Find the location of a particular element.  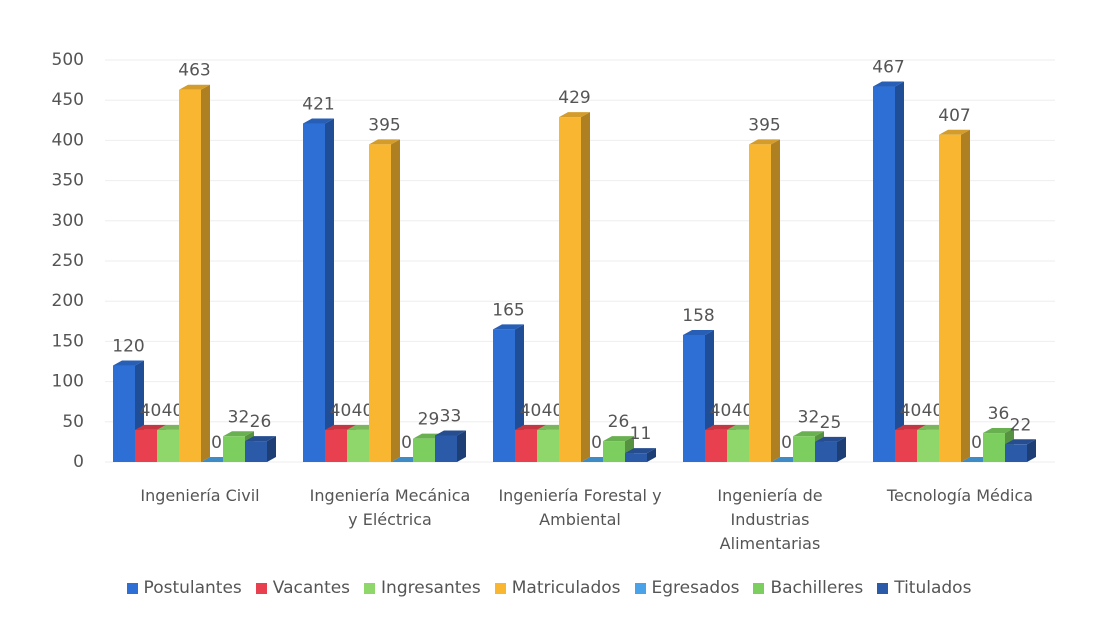

data-label: 120 is located at coordinates (128, 347).